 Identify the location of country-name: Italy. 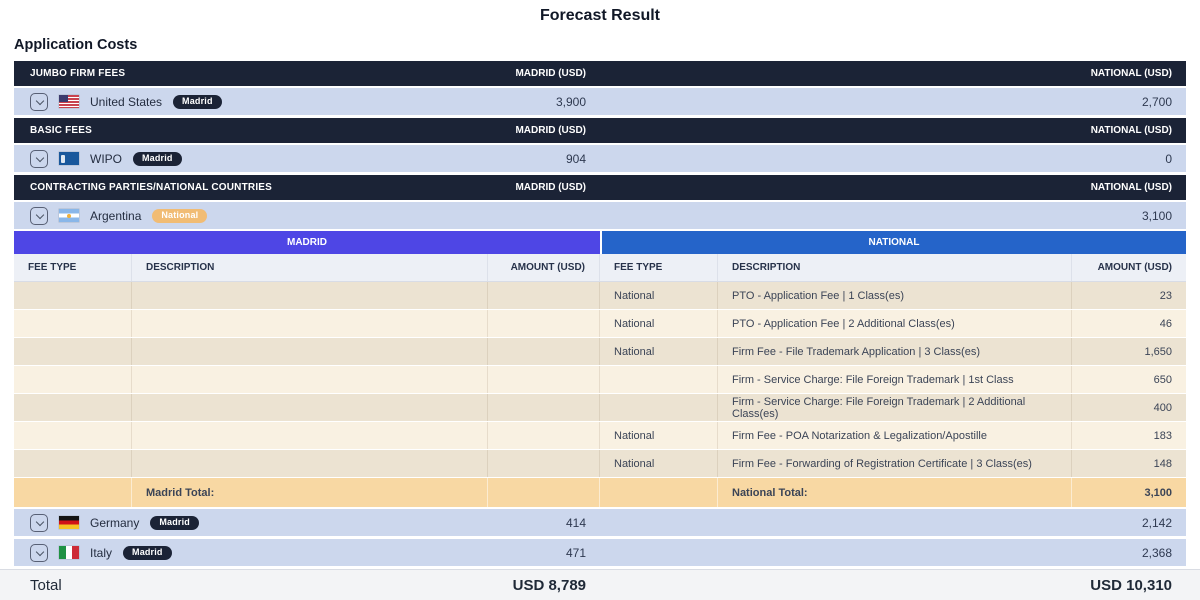
(101, 552).